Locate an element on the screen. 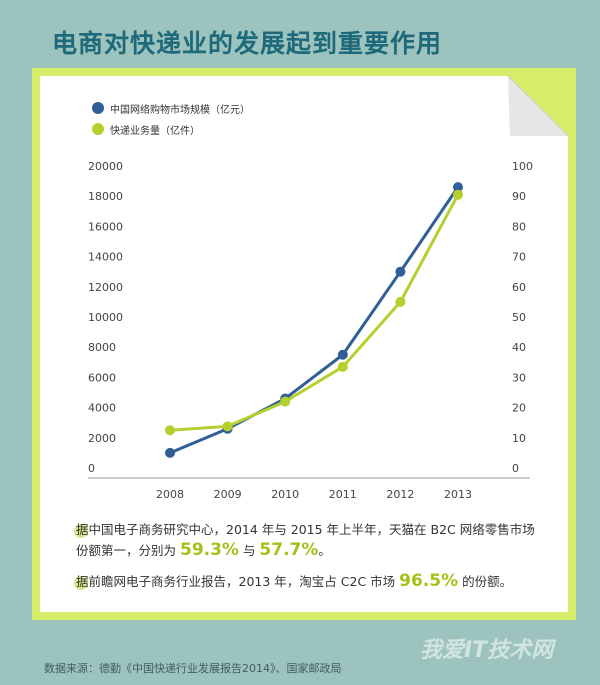  left-tick-label: 14000 is located at coordinates (105, 257).